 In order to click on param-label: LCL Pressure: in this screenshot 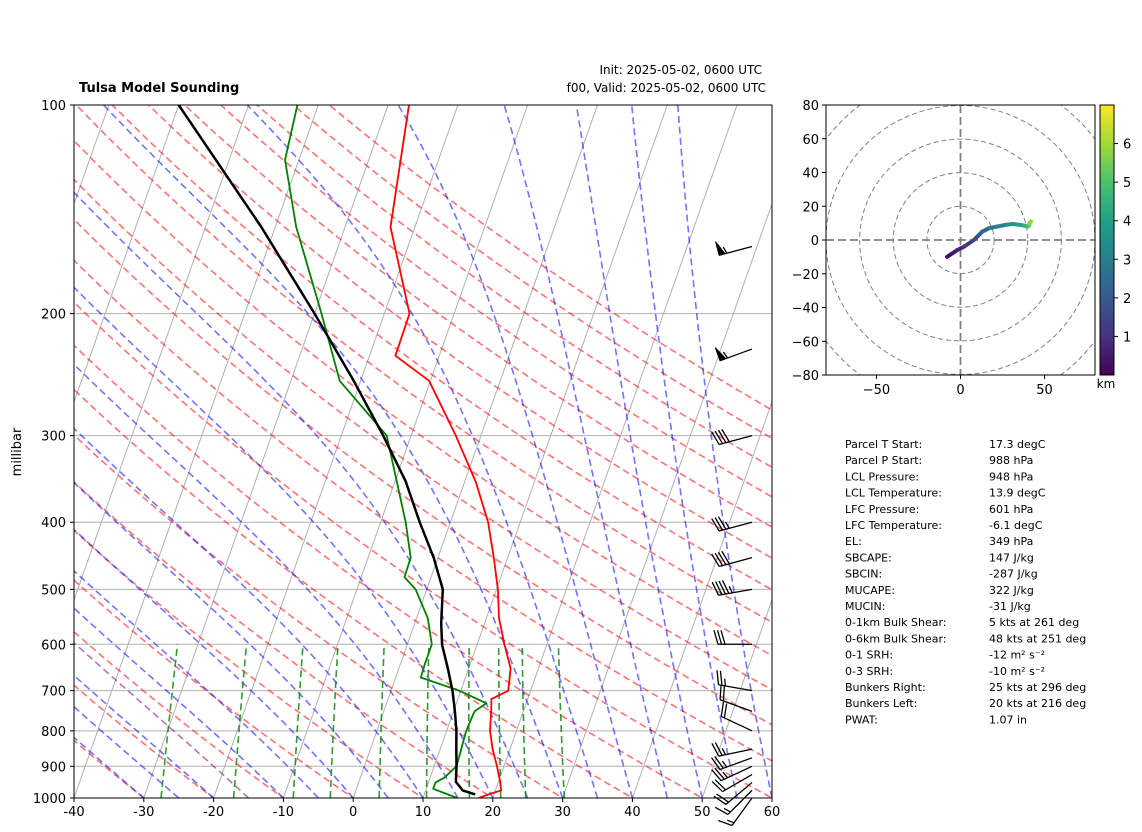, I will do `click(882, 476)`.